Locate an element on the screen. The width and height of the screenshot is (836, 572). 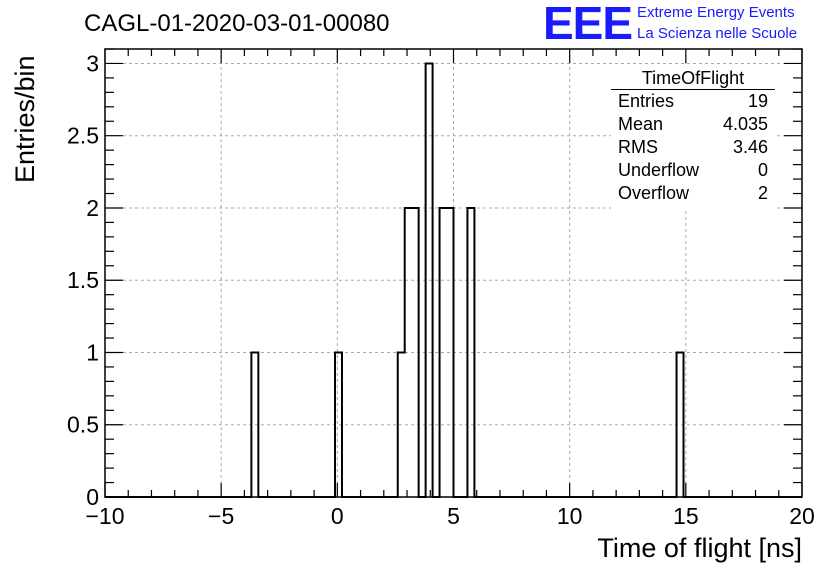
stats-label: Mean is located at coordinates (641, 124).